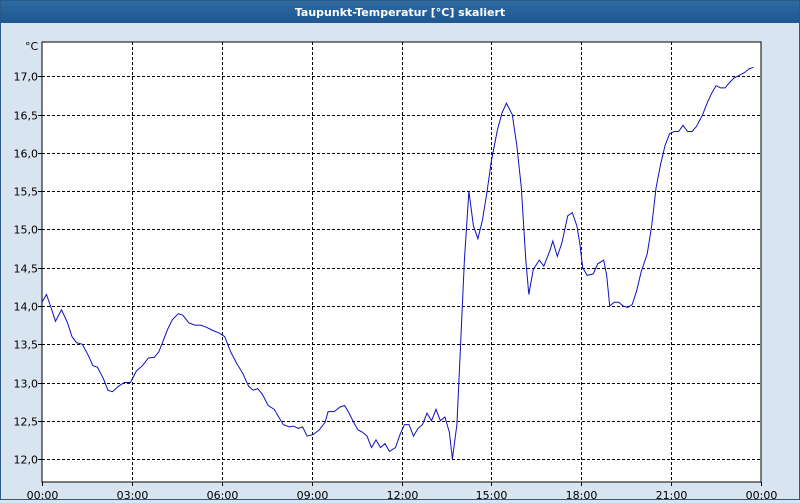  I want to click on window-title: Taupunkt-Temperatur [°C] skaliert, so click(400, 12).